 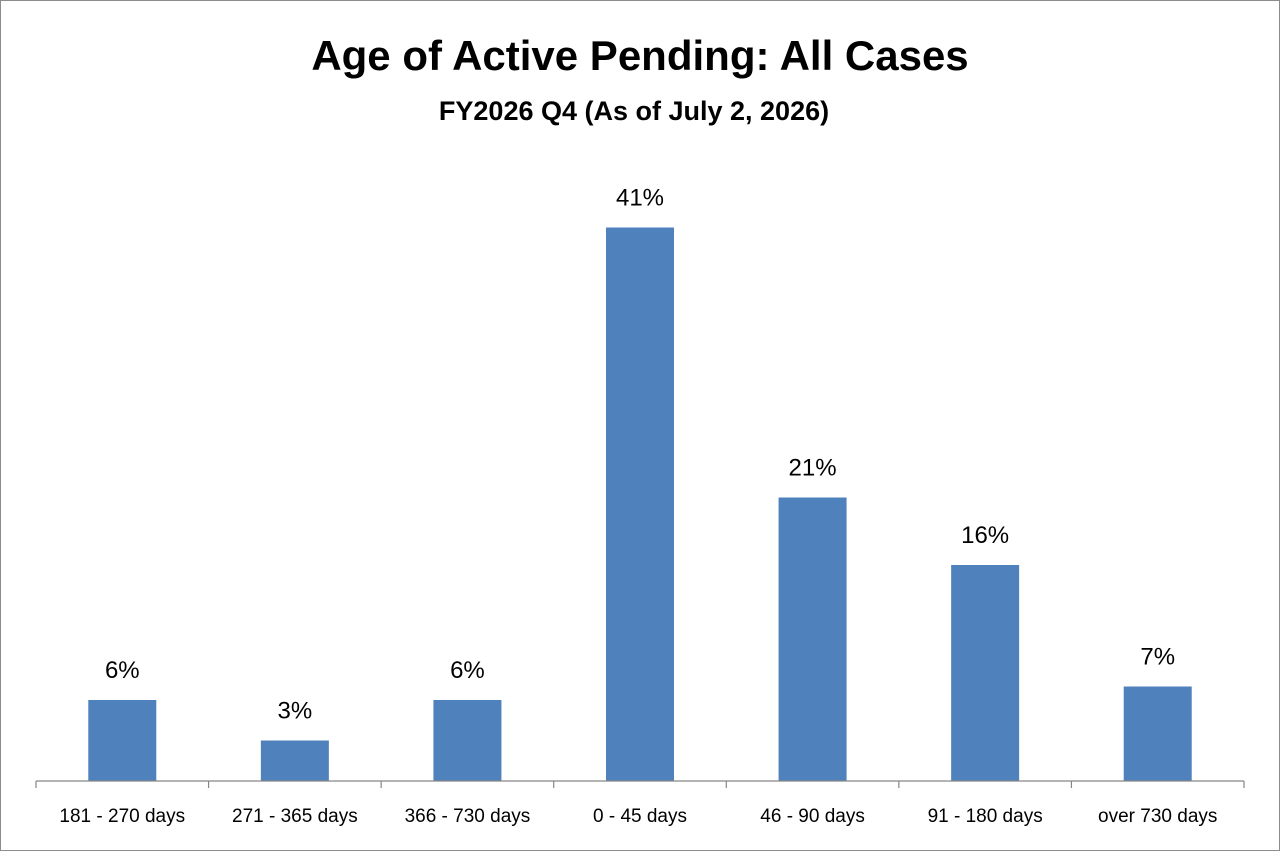 I want to click on x-tick-label: 91 - 180 days, so click(x=985, y=816).